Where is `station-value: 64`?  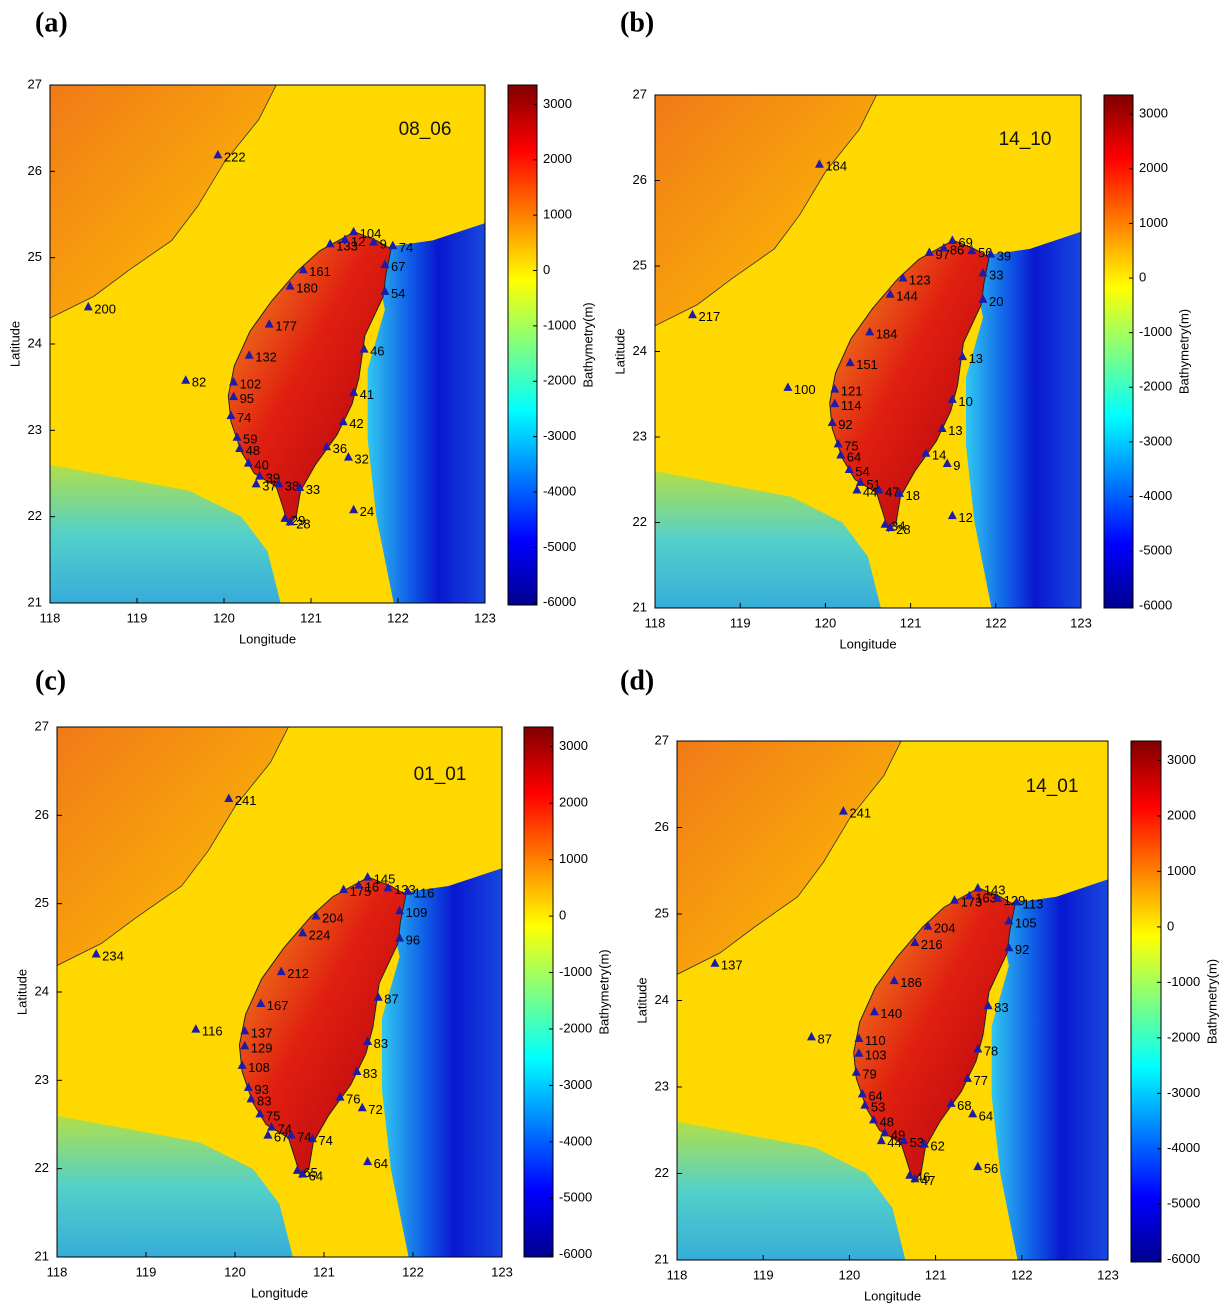 station-value: 64 is located at coordinates (986, 1115).